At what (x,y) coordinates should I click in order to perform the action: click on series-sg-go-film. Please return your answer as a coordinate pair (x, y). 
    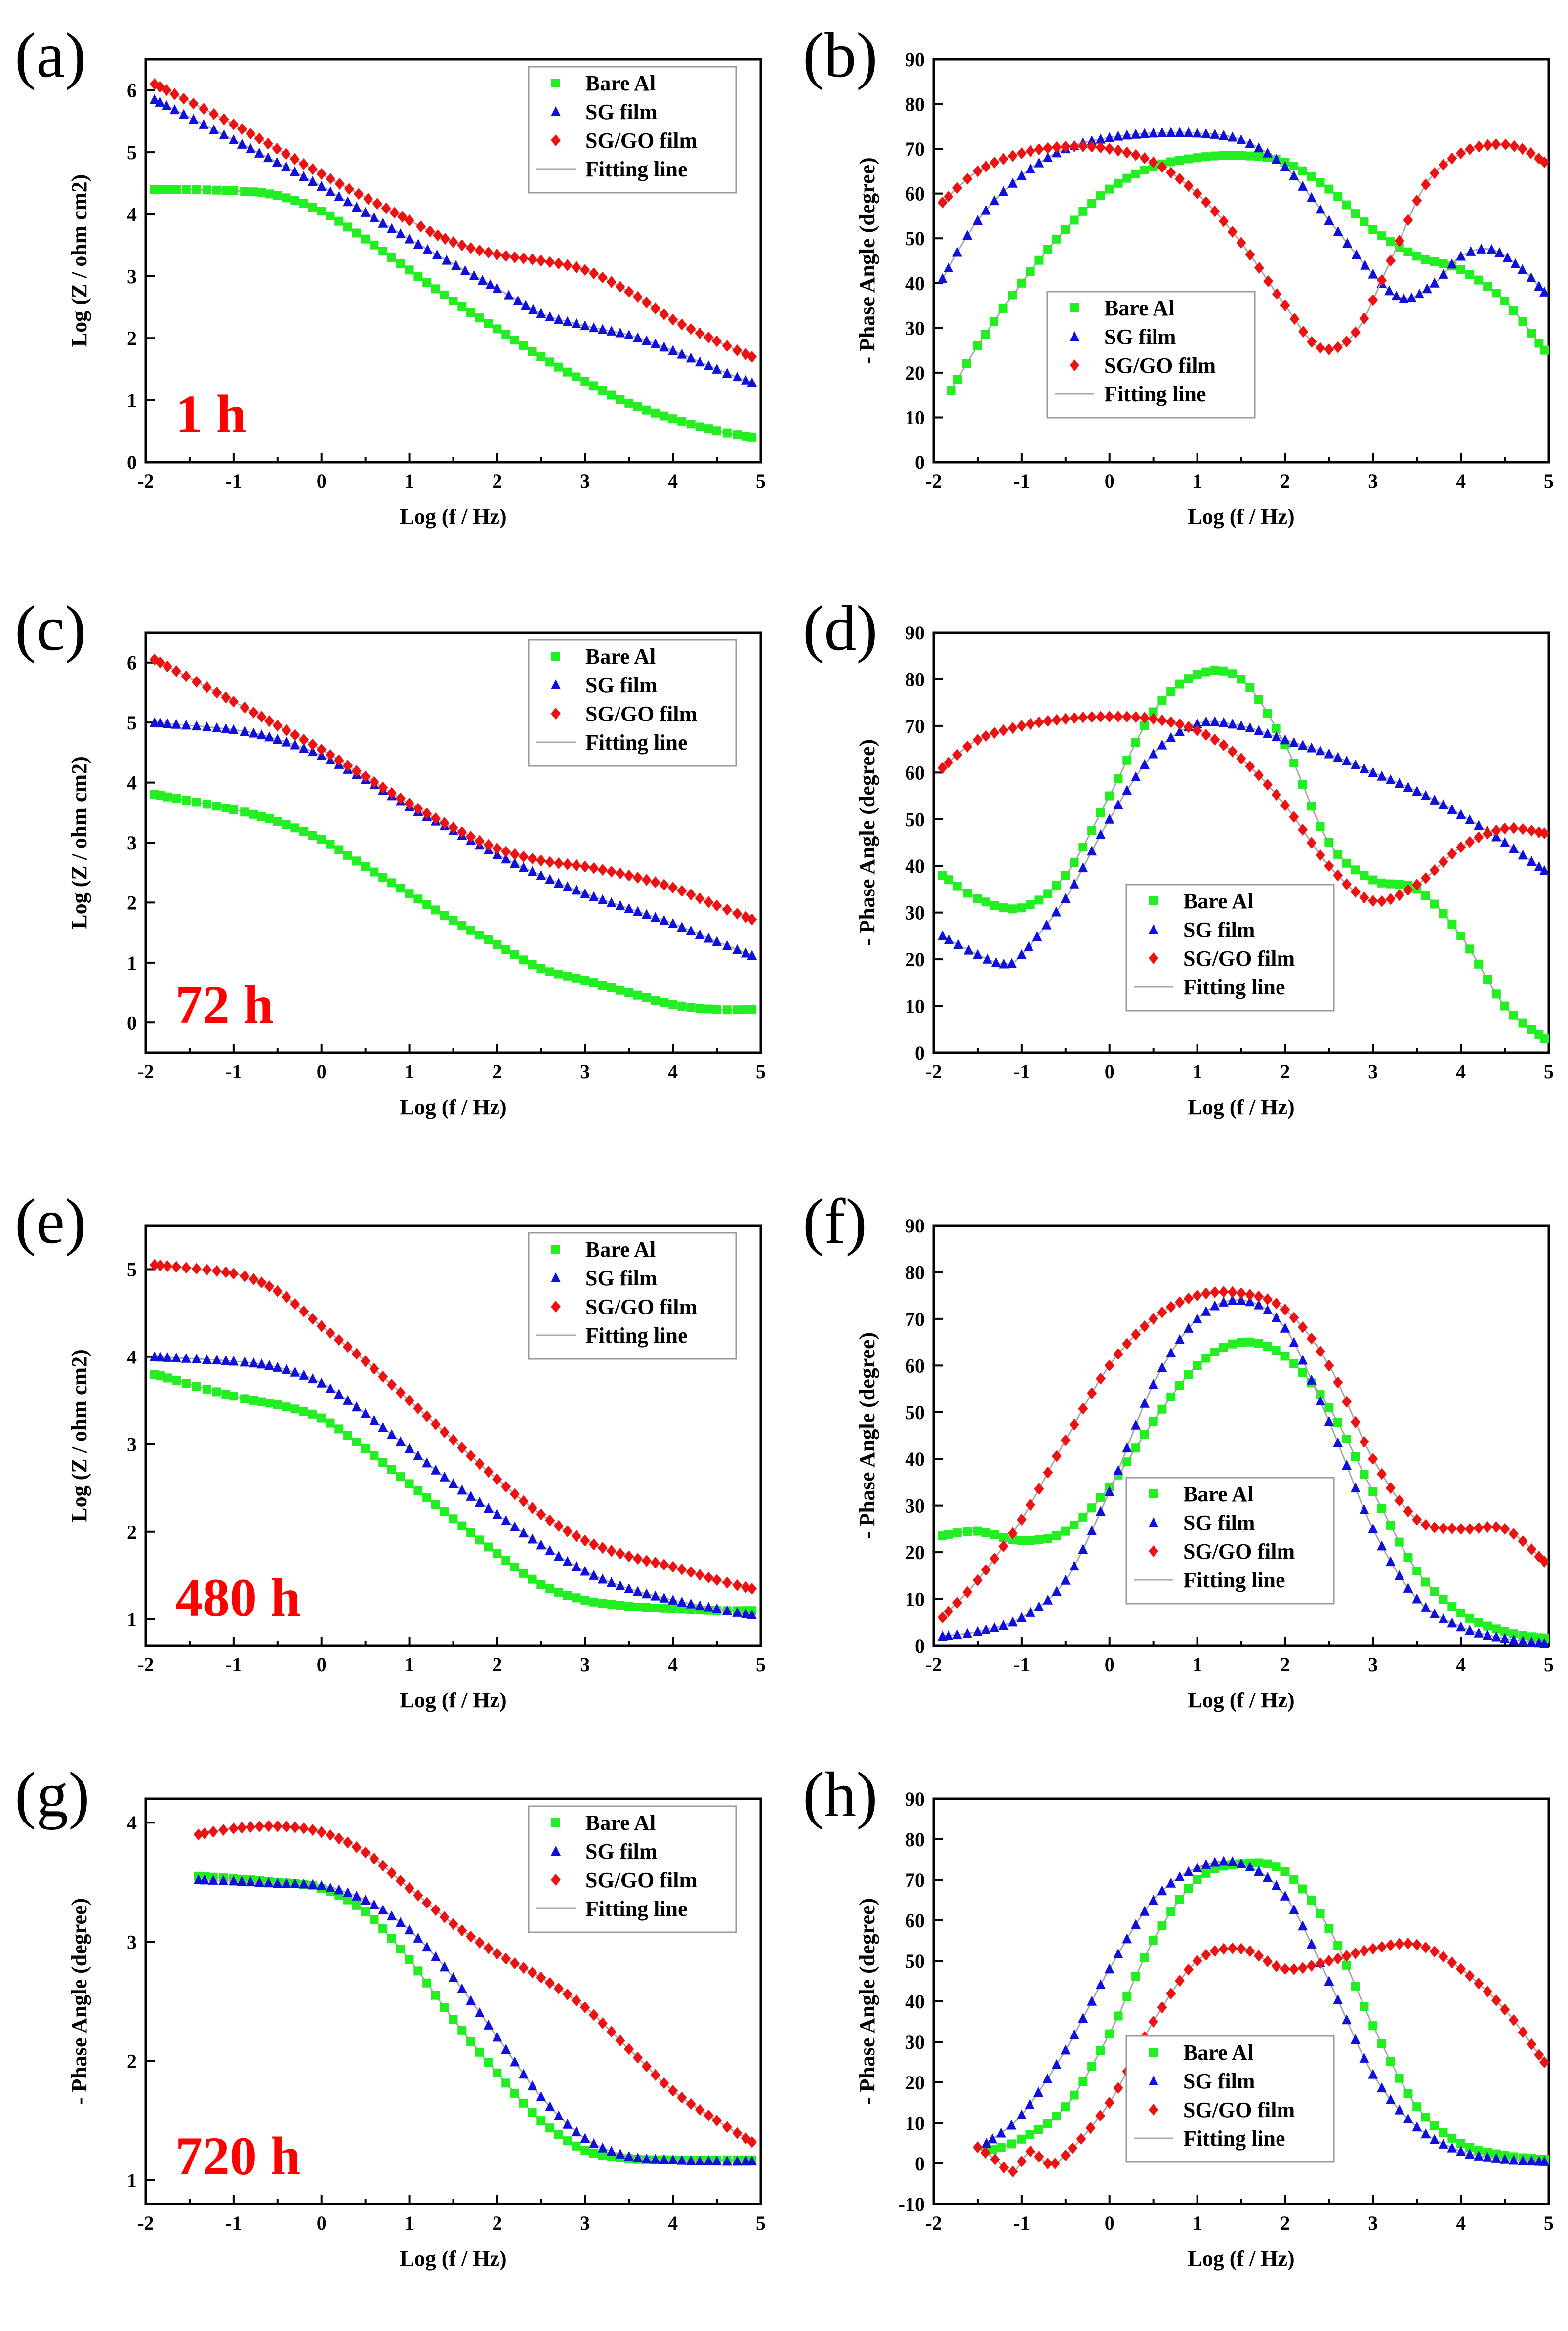
    Looking at the image, I should click on (475, 1984).